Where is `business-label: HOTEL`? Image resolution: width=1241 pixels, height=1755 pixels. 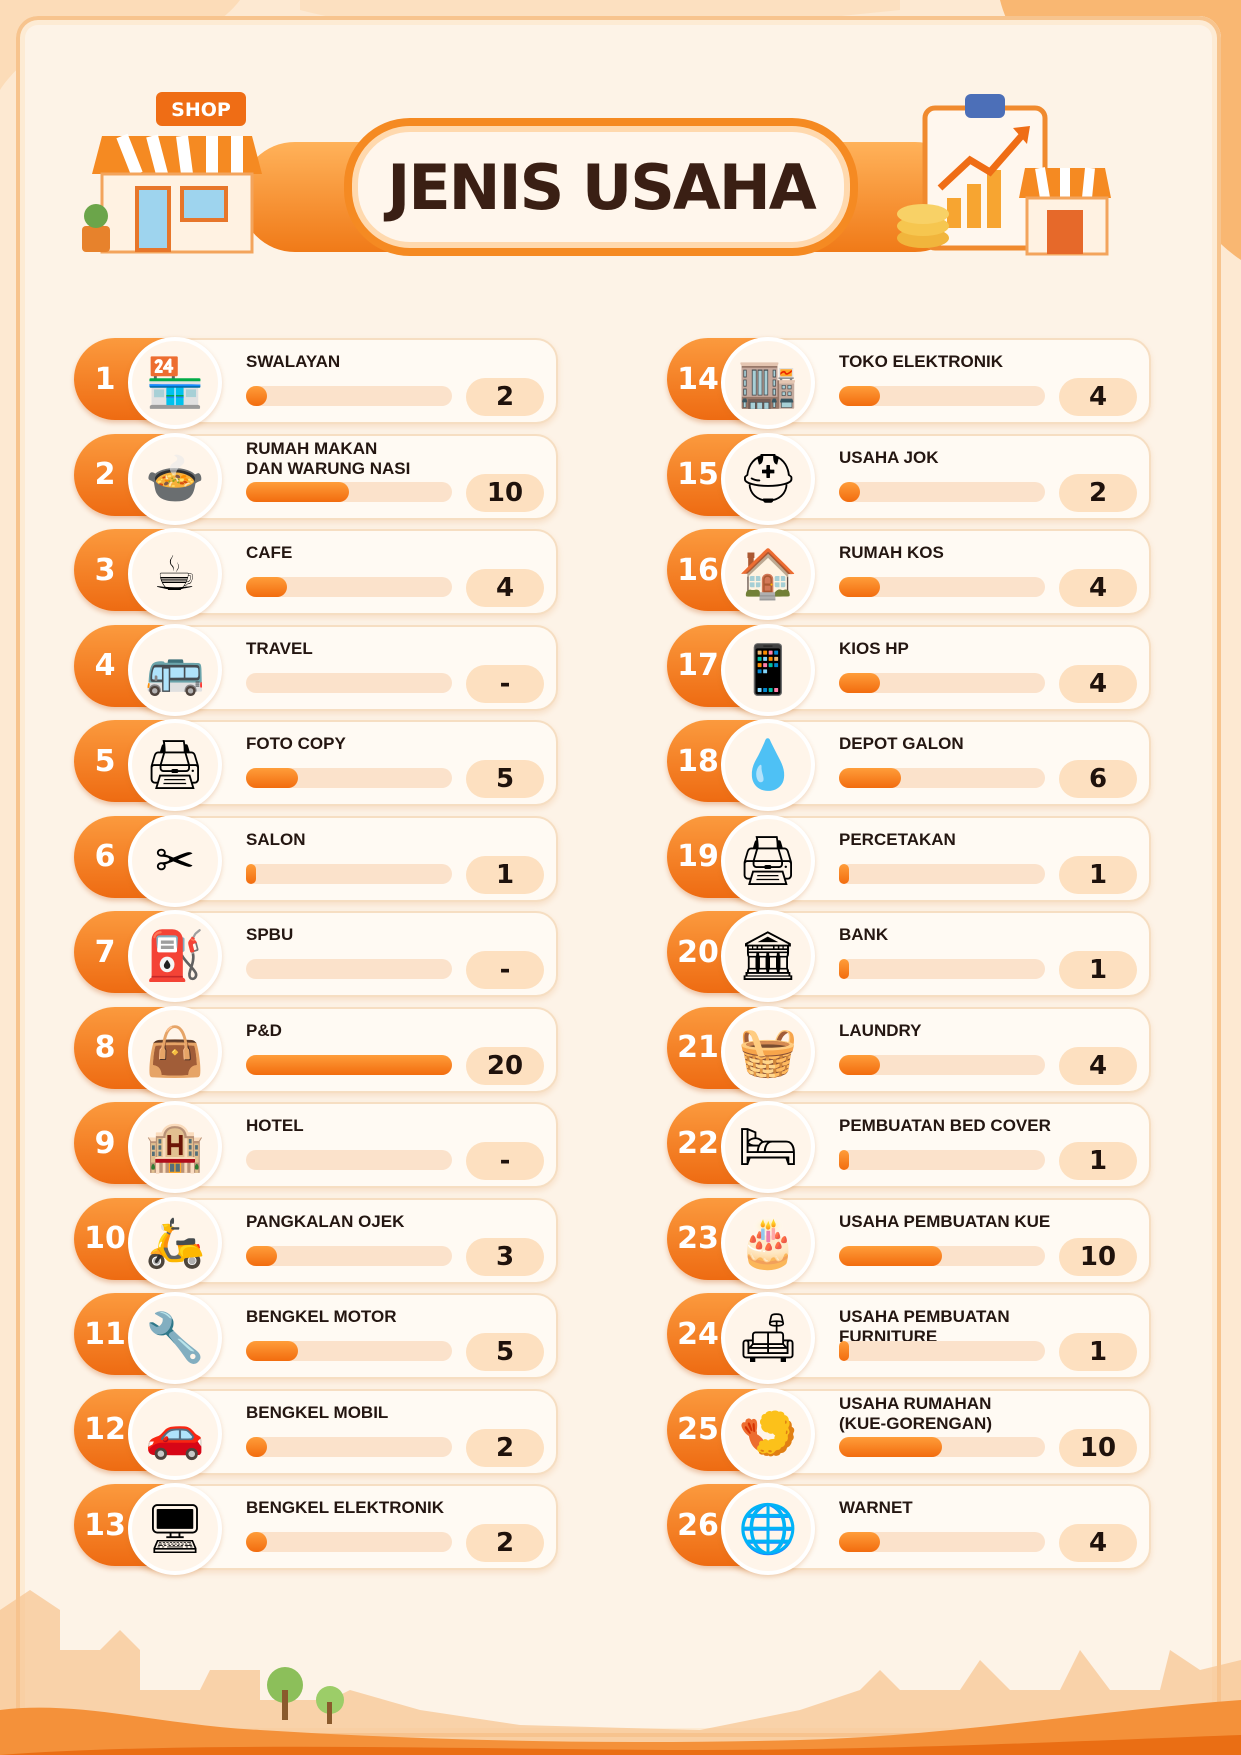
business-label: HOTEL is located at coordinates (275, 1125).